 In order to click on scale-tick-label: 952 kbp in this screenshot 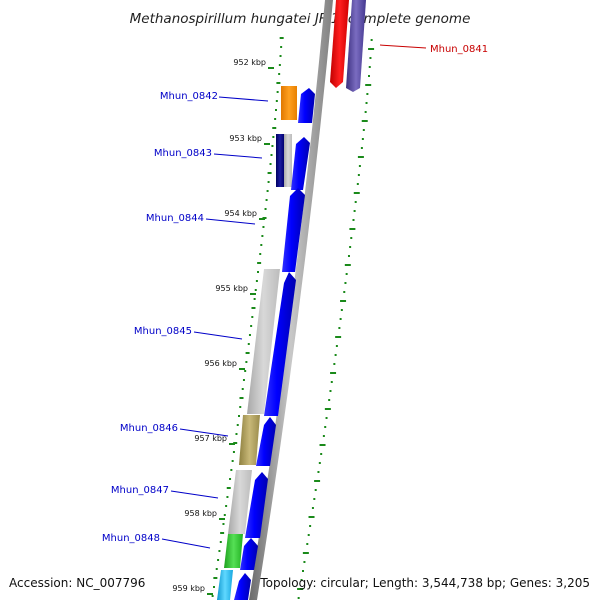, I will do `click(249, 62)`.